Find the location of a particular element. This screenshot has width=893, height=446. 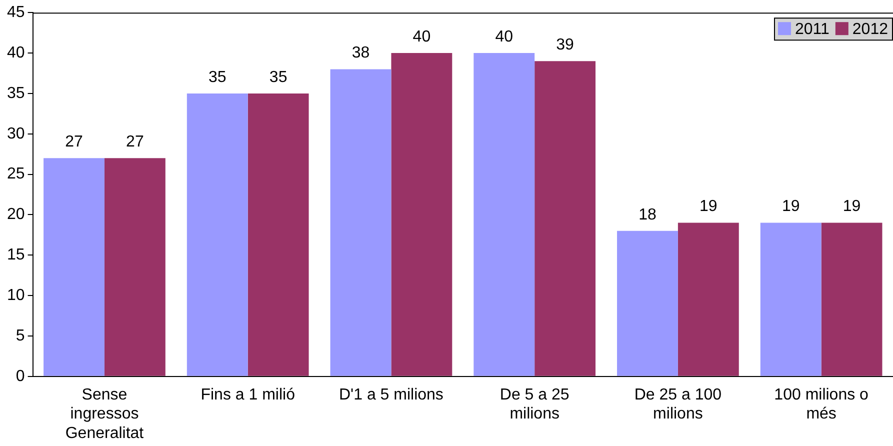

legend-label: 2011 is located at coordinates (812, 29).